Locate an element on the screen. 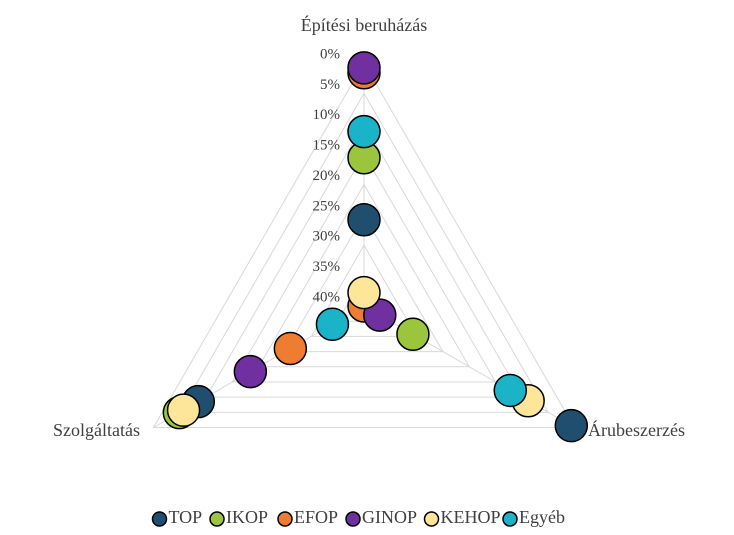 Image resolution: width=734 pixels, height=535 pixels. y-tick-label: 10% is located at coordinates (327, 115).